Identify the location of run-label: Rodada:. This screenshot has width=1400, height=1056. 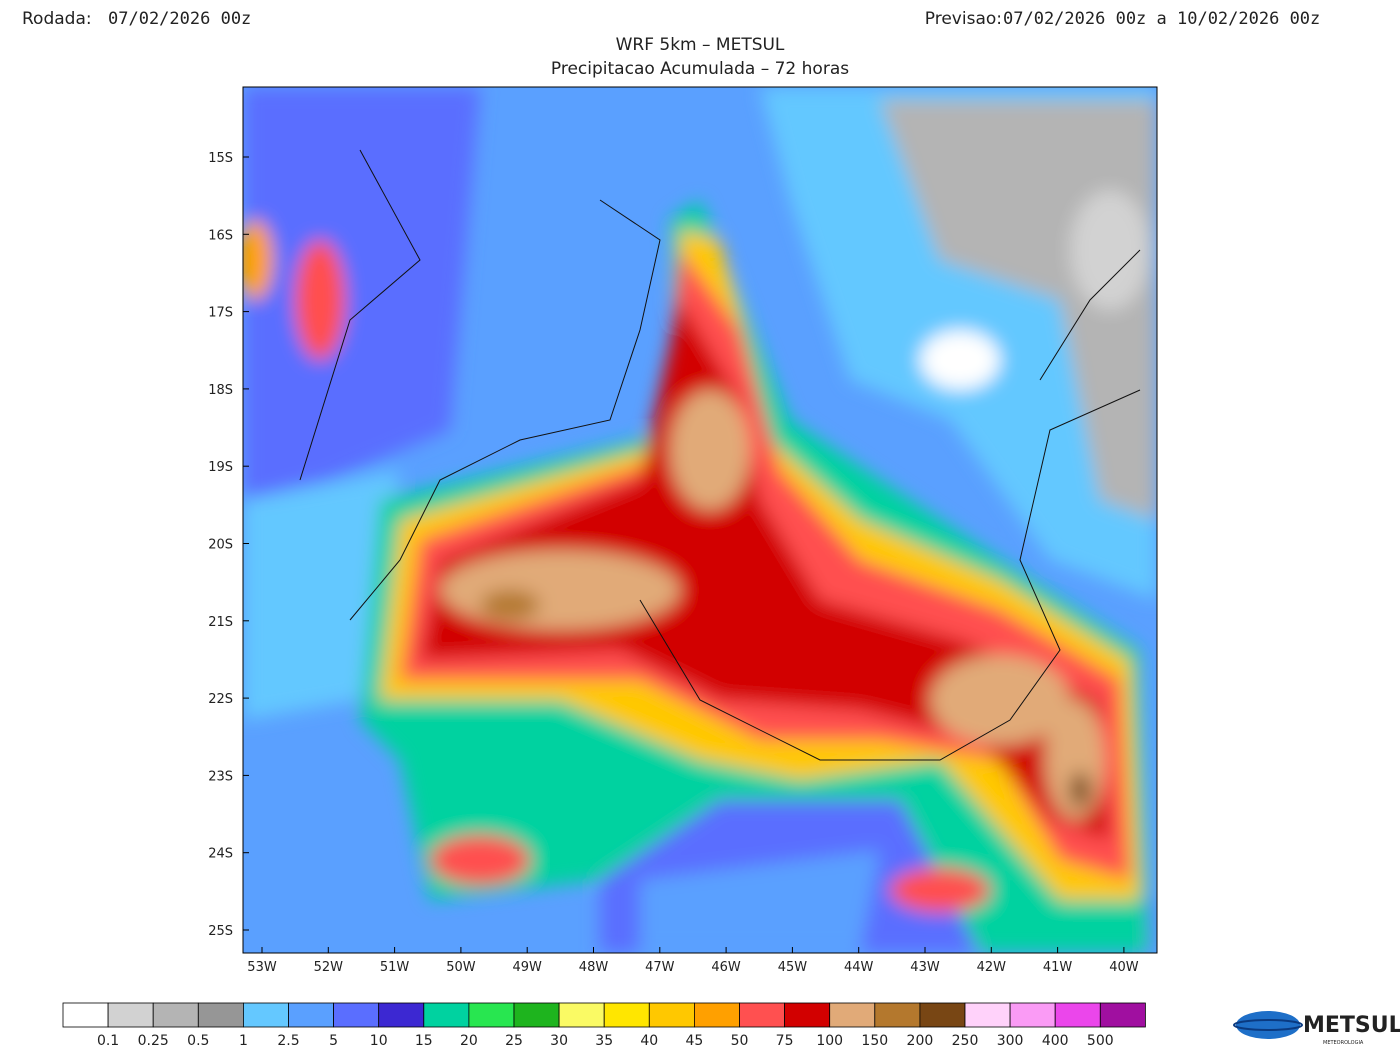
(57, 19).